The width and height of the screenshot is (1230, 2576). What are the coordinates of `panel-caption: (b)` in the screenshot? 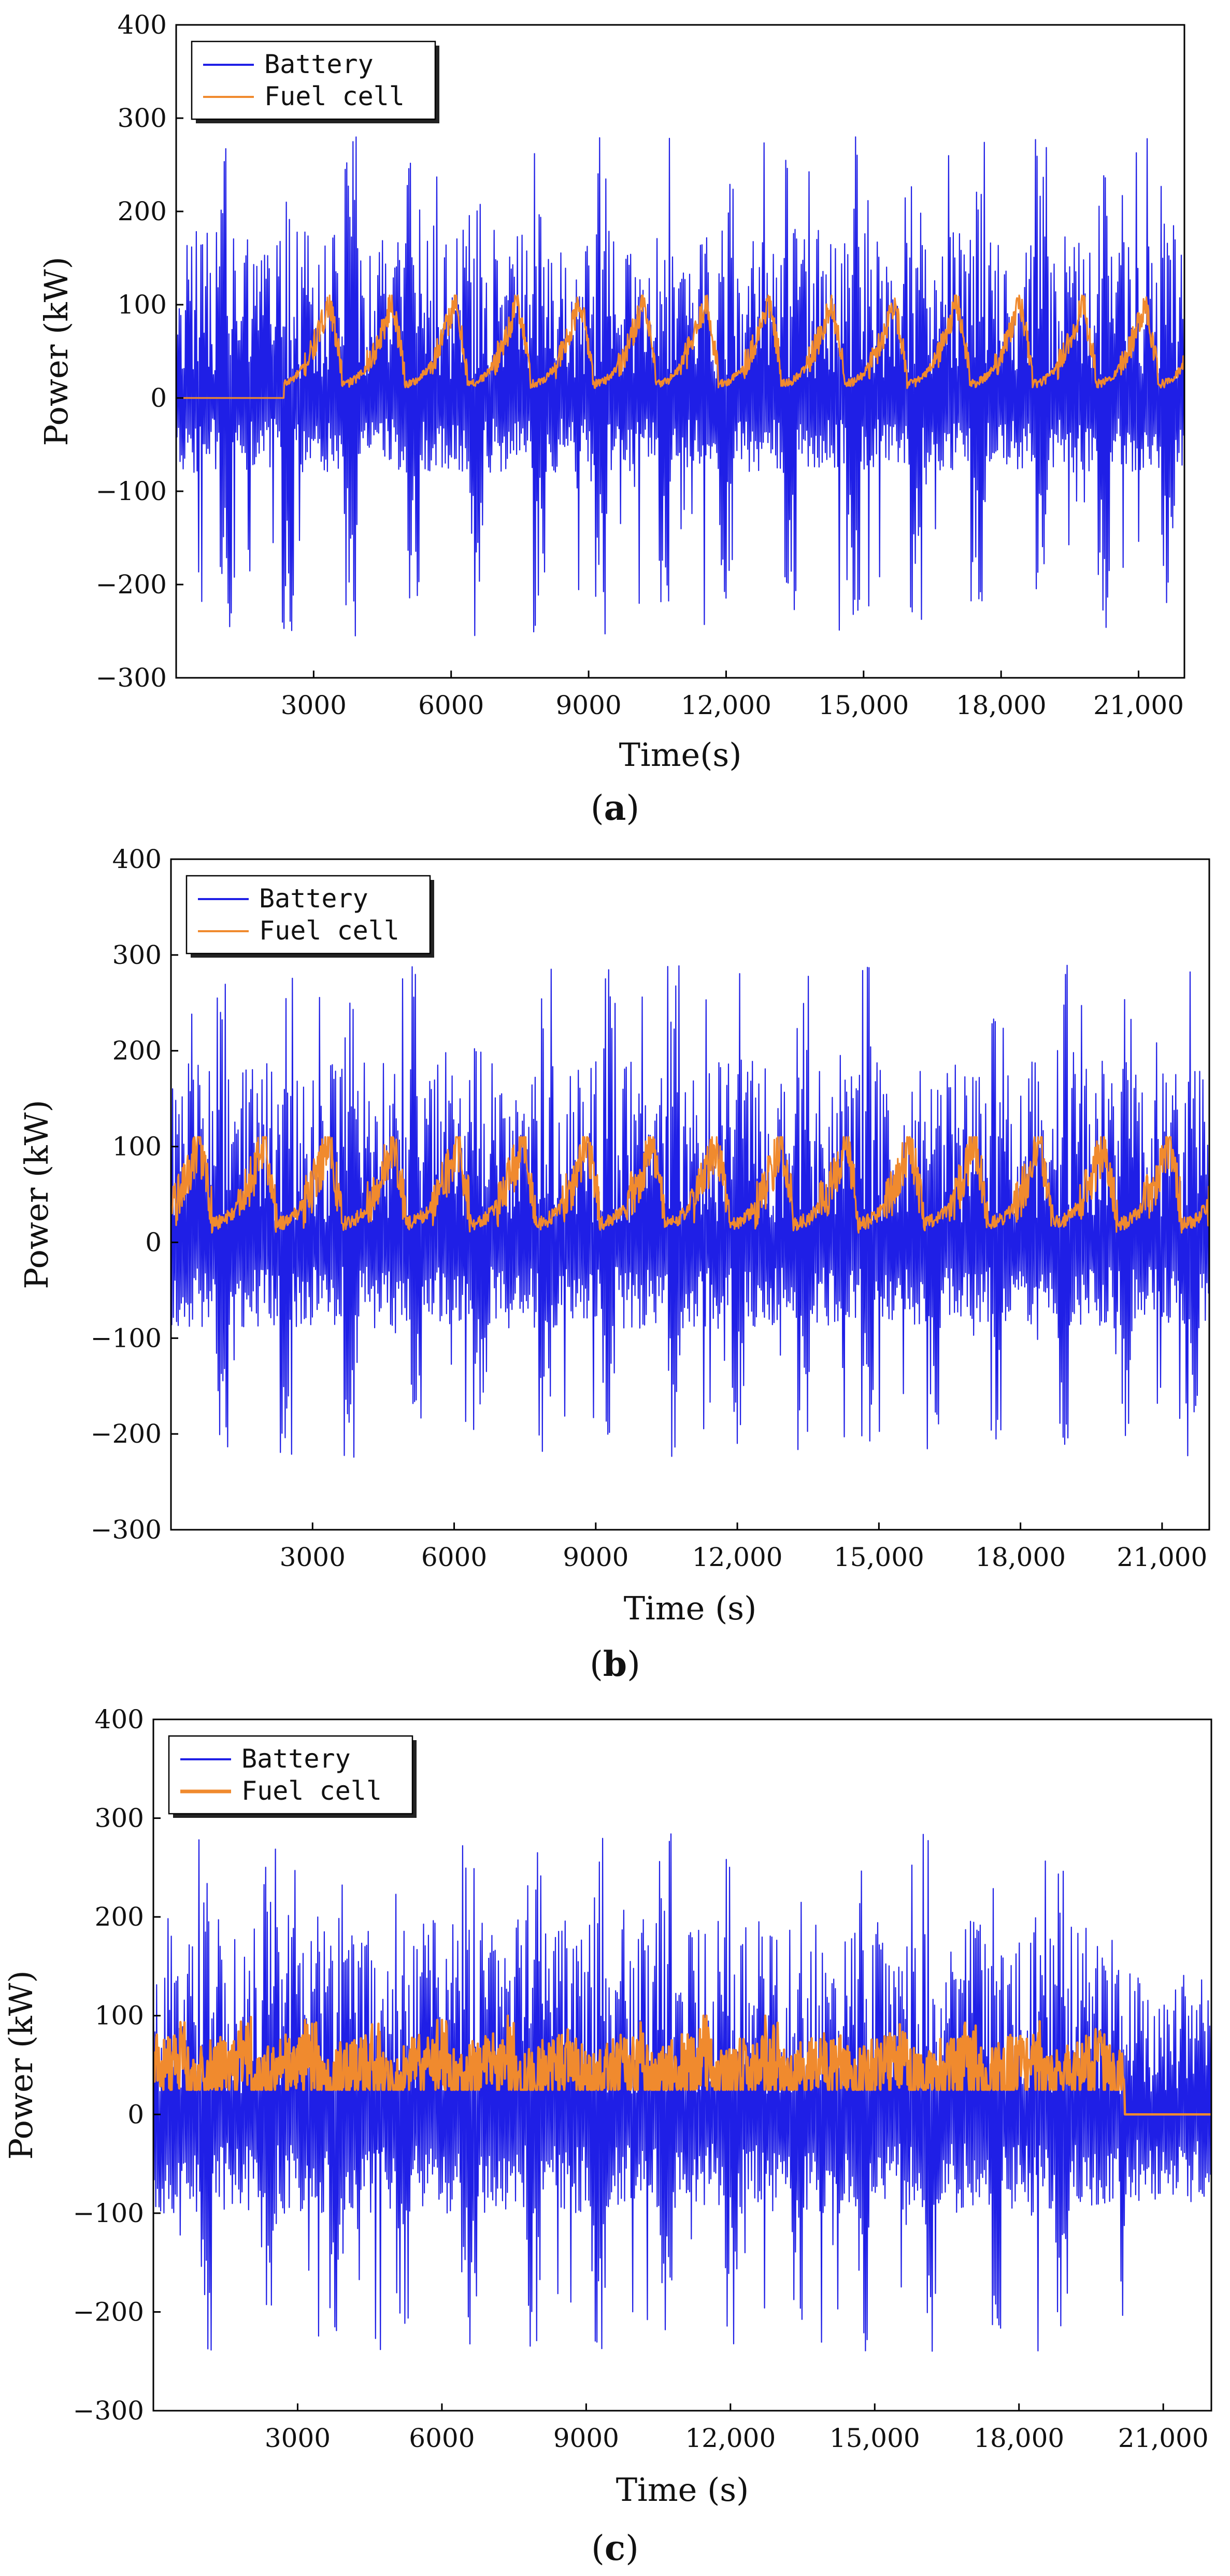 It's located at (615, 1664).